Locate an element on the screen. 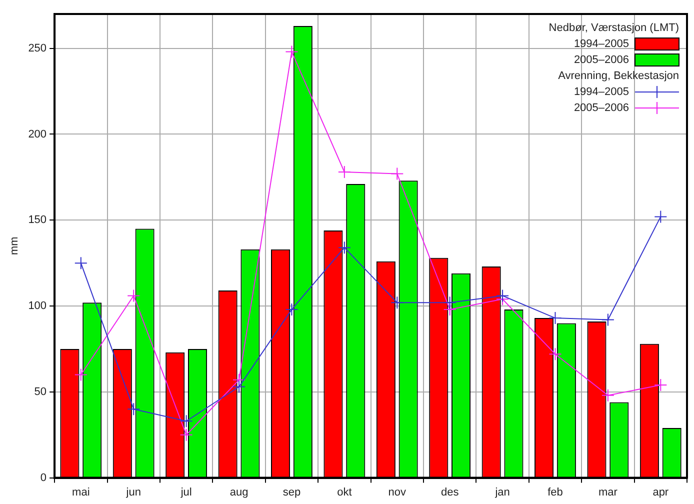 This screenshot has height=504, width=694. x-tick-label: mai is located at coordinates (81, 492).